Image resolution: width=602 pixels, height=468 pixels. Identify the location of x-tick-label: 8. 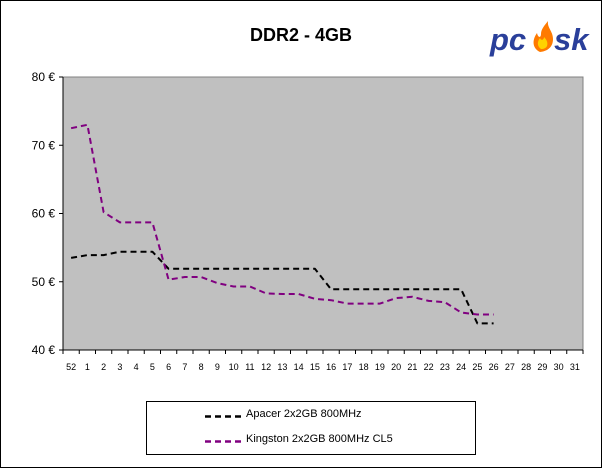
(201, 367).